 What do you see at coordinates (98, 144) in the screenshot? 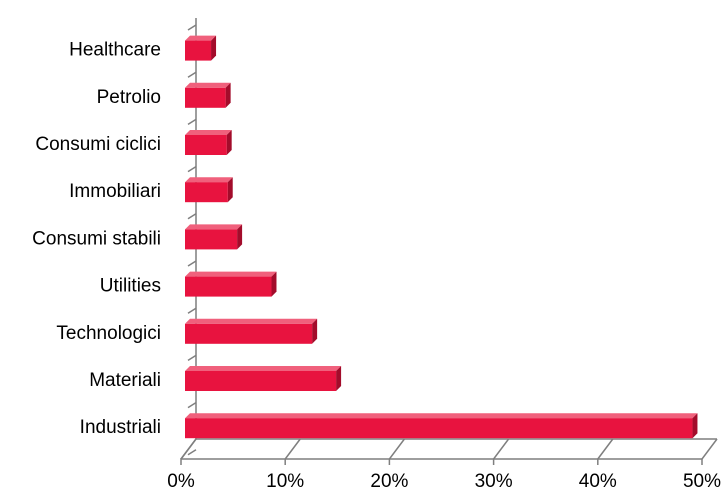
I see `category-label: Consumi ciclici` at bounding box center [98, 144].